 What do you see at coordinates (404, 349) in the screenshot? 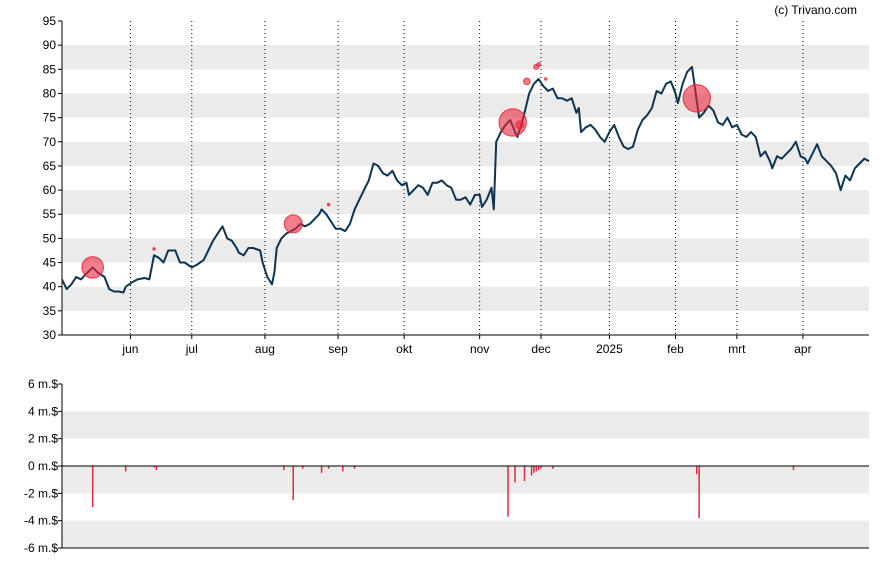
I see `x-tick-label: okt` at bounding box center [404, 349].